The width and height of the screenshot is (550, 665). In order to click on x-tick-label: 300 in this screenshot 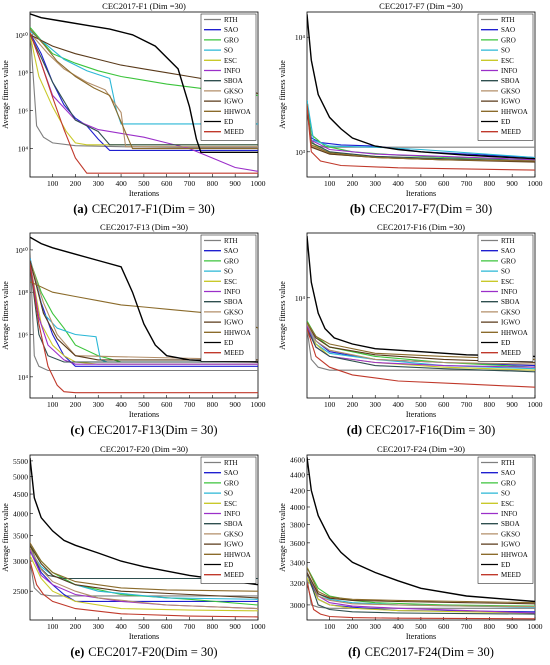, I will do `click(376, 183)`.